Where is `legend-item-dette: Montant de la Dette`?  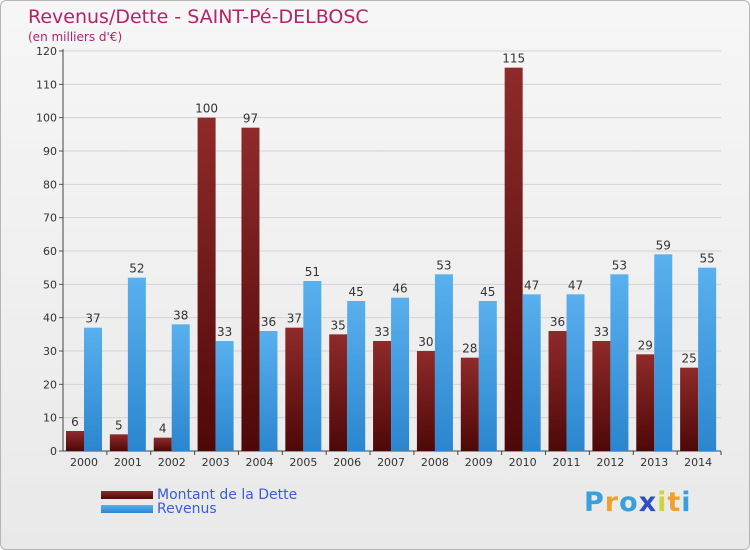 legend-item-dette: Montant de la Dette is located at coordinates (199, 495).